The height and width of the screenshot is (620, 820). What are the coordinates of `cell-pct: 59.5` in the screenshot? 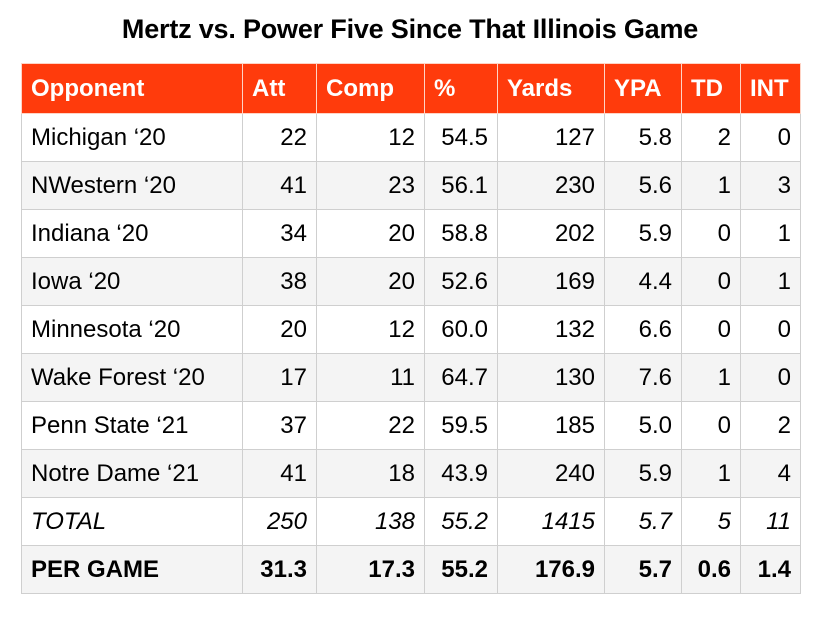 It's located at (461, 425).